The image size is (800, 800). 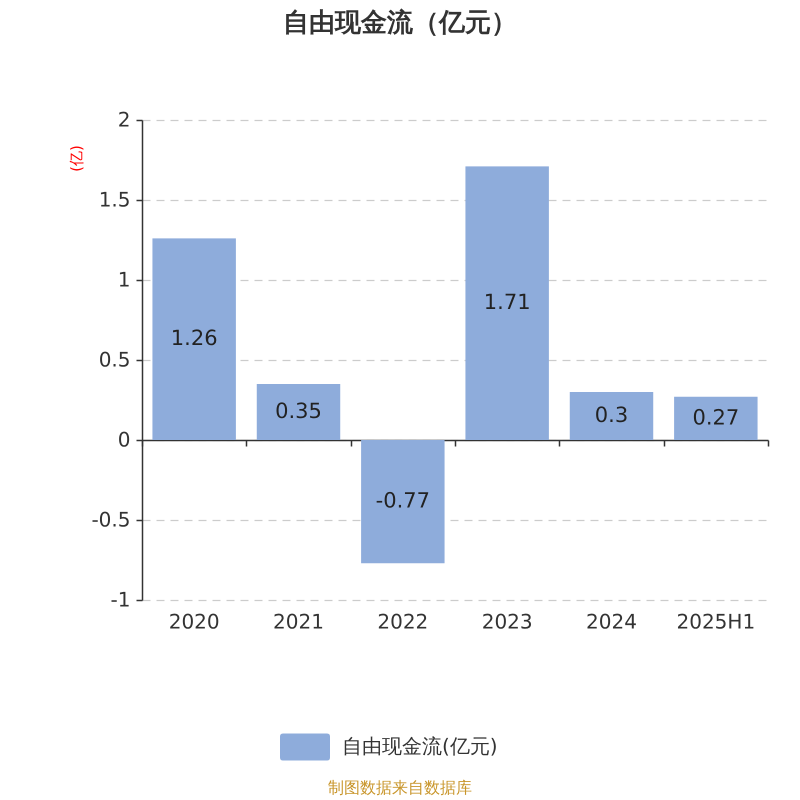 I want to click on x-tick-label: 2024, so click(x=611, y=622).